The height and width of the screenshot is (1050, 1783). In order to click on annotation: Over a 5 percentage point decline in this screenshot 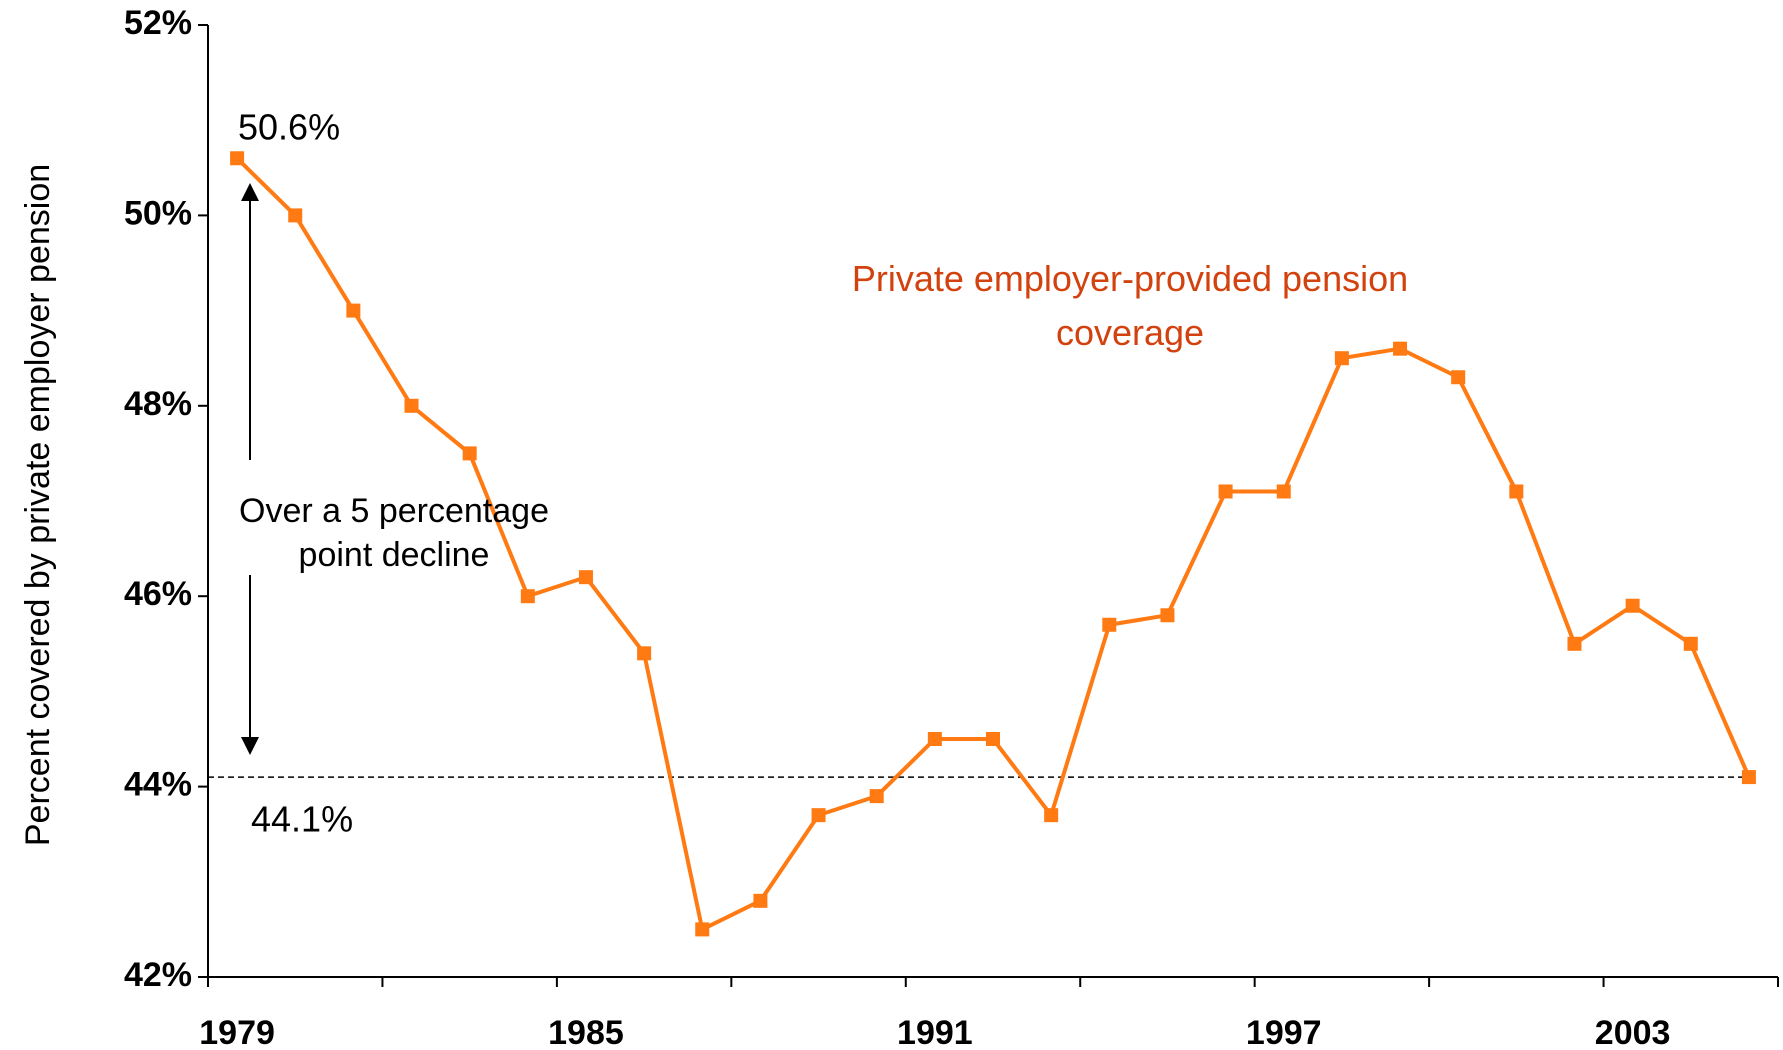, I will do `click(394, 533)`.